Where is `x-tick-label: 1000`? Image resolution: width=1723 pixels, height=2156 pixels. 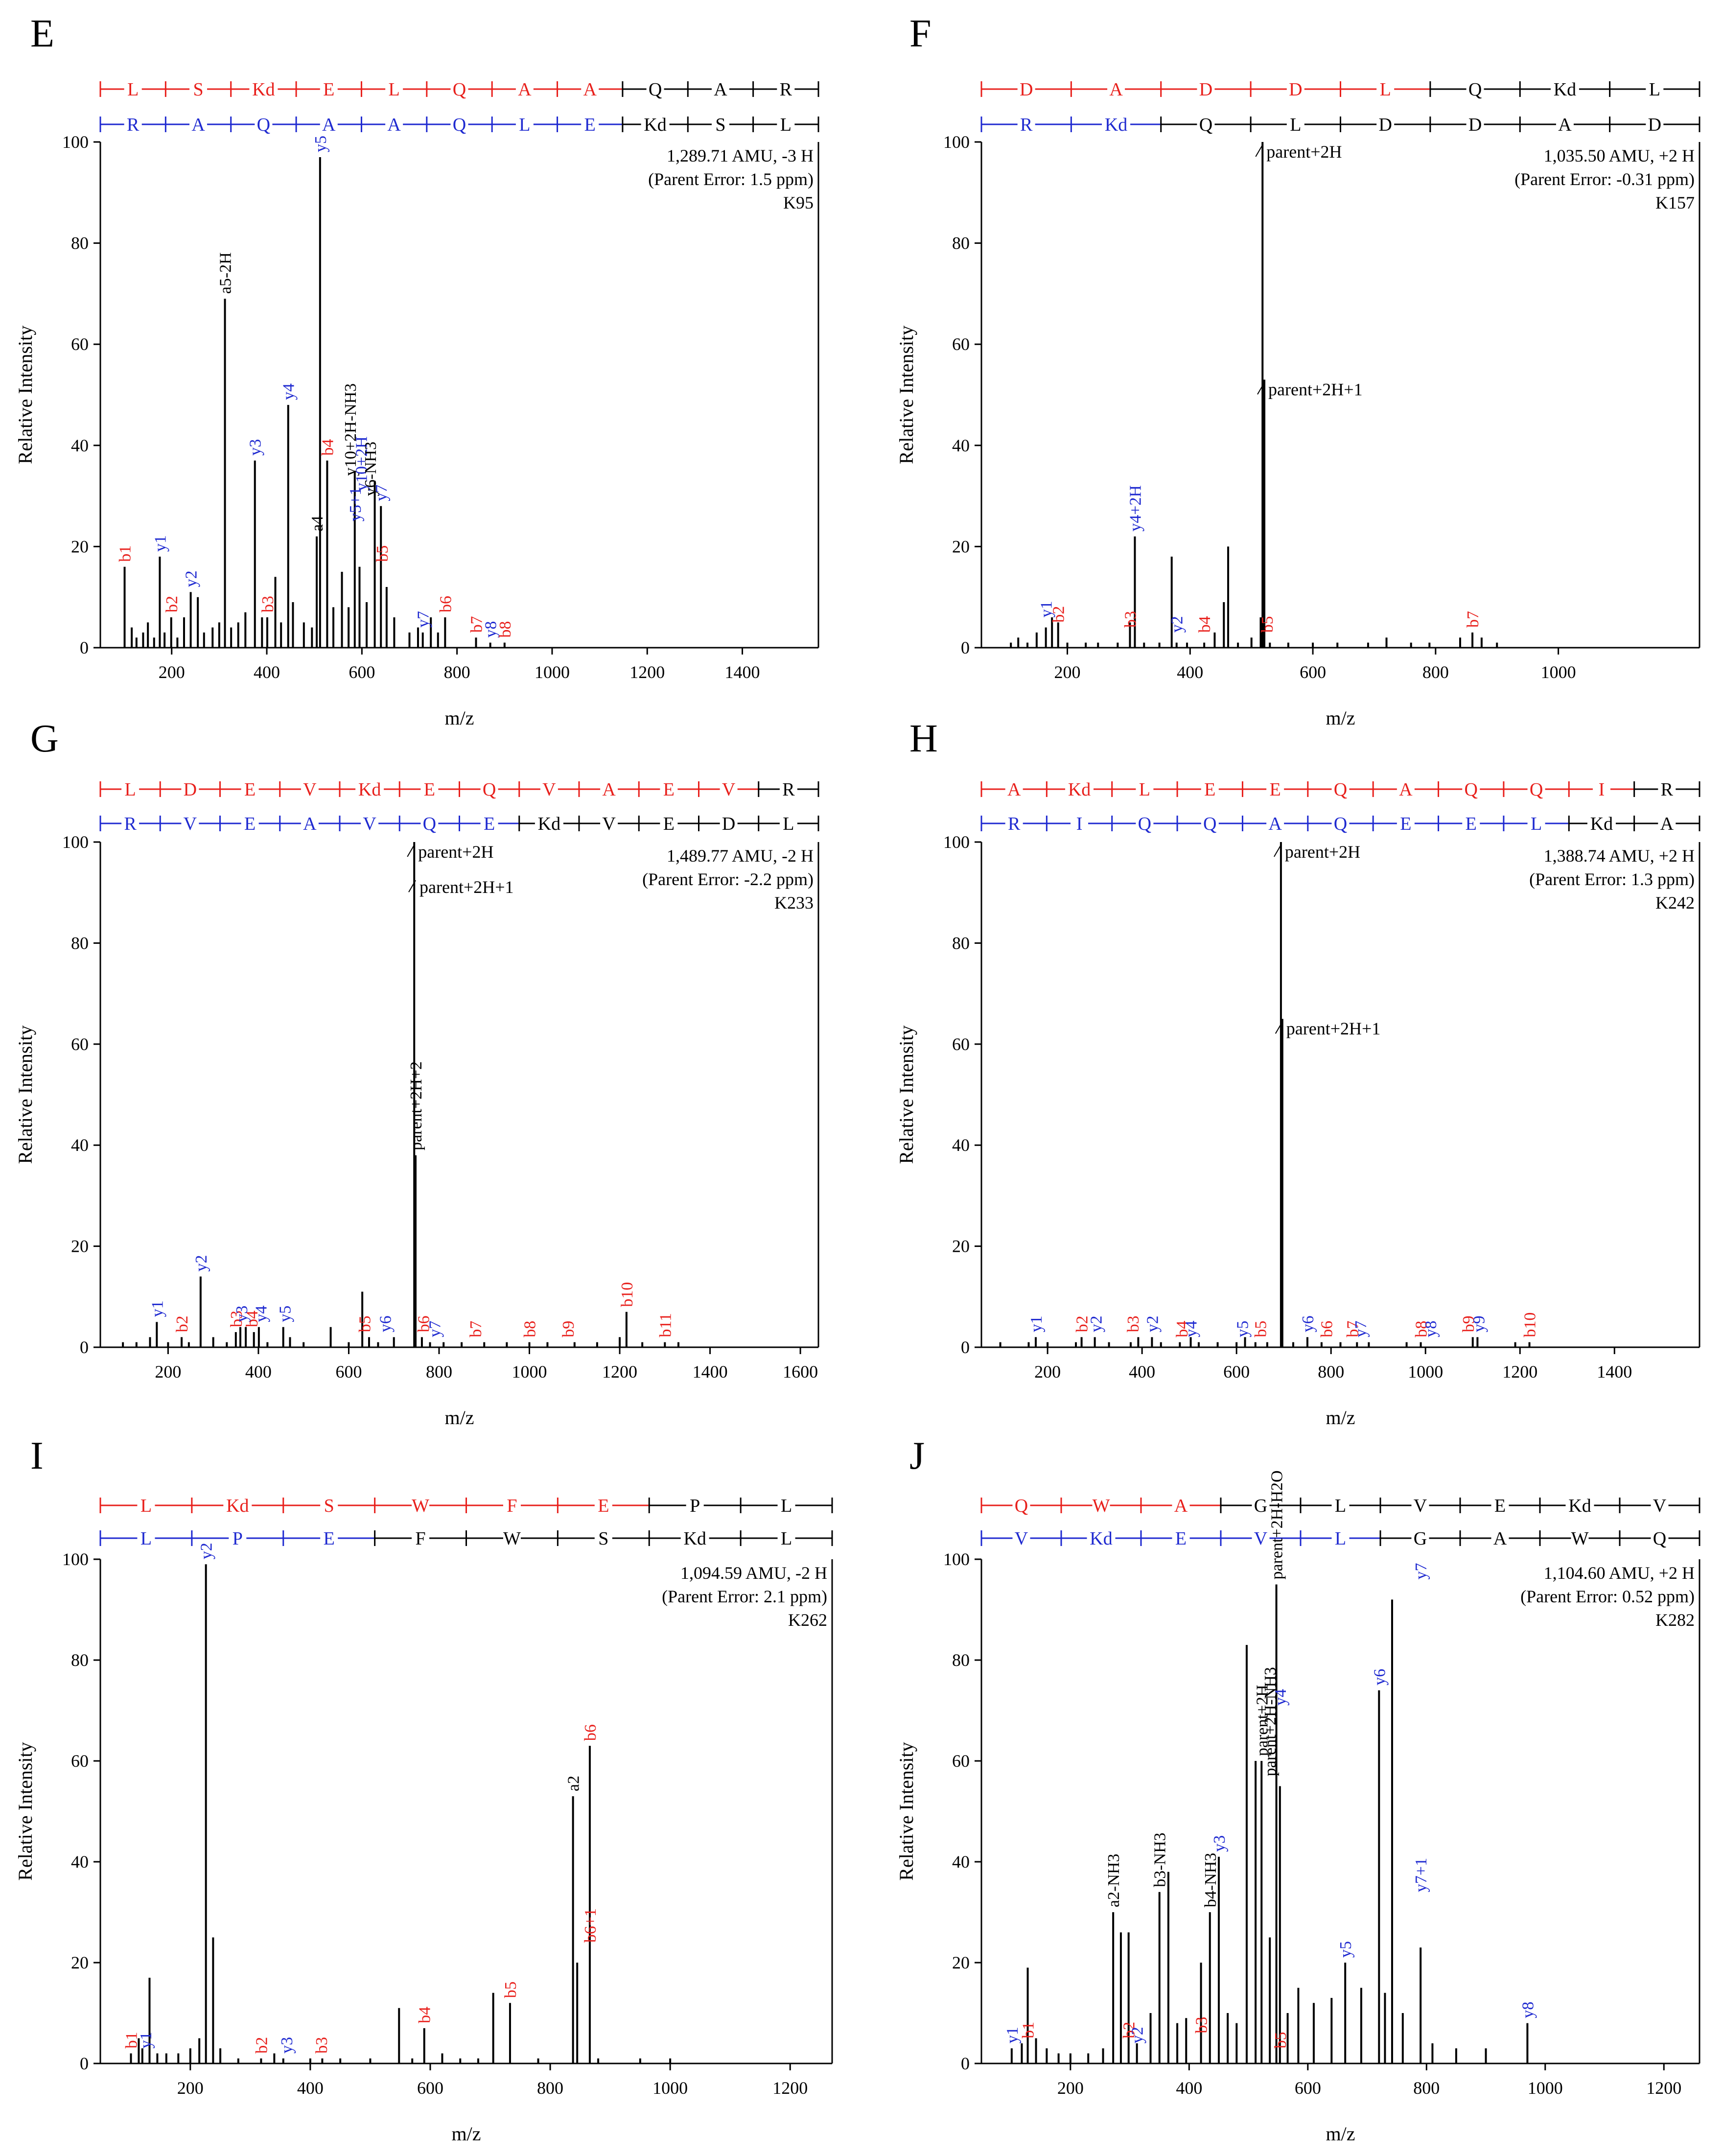
x-tick-label: 1000 is located at coordinates (529, 1372).